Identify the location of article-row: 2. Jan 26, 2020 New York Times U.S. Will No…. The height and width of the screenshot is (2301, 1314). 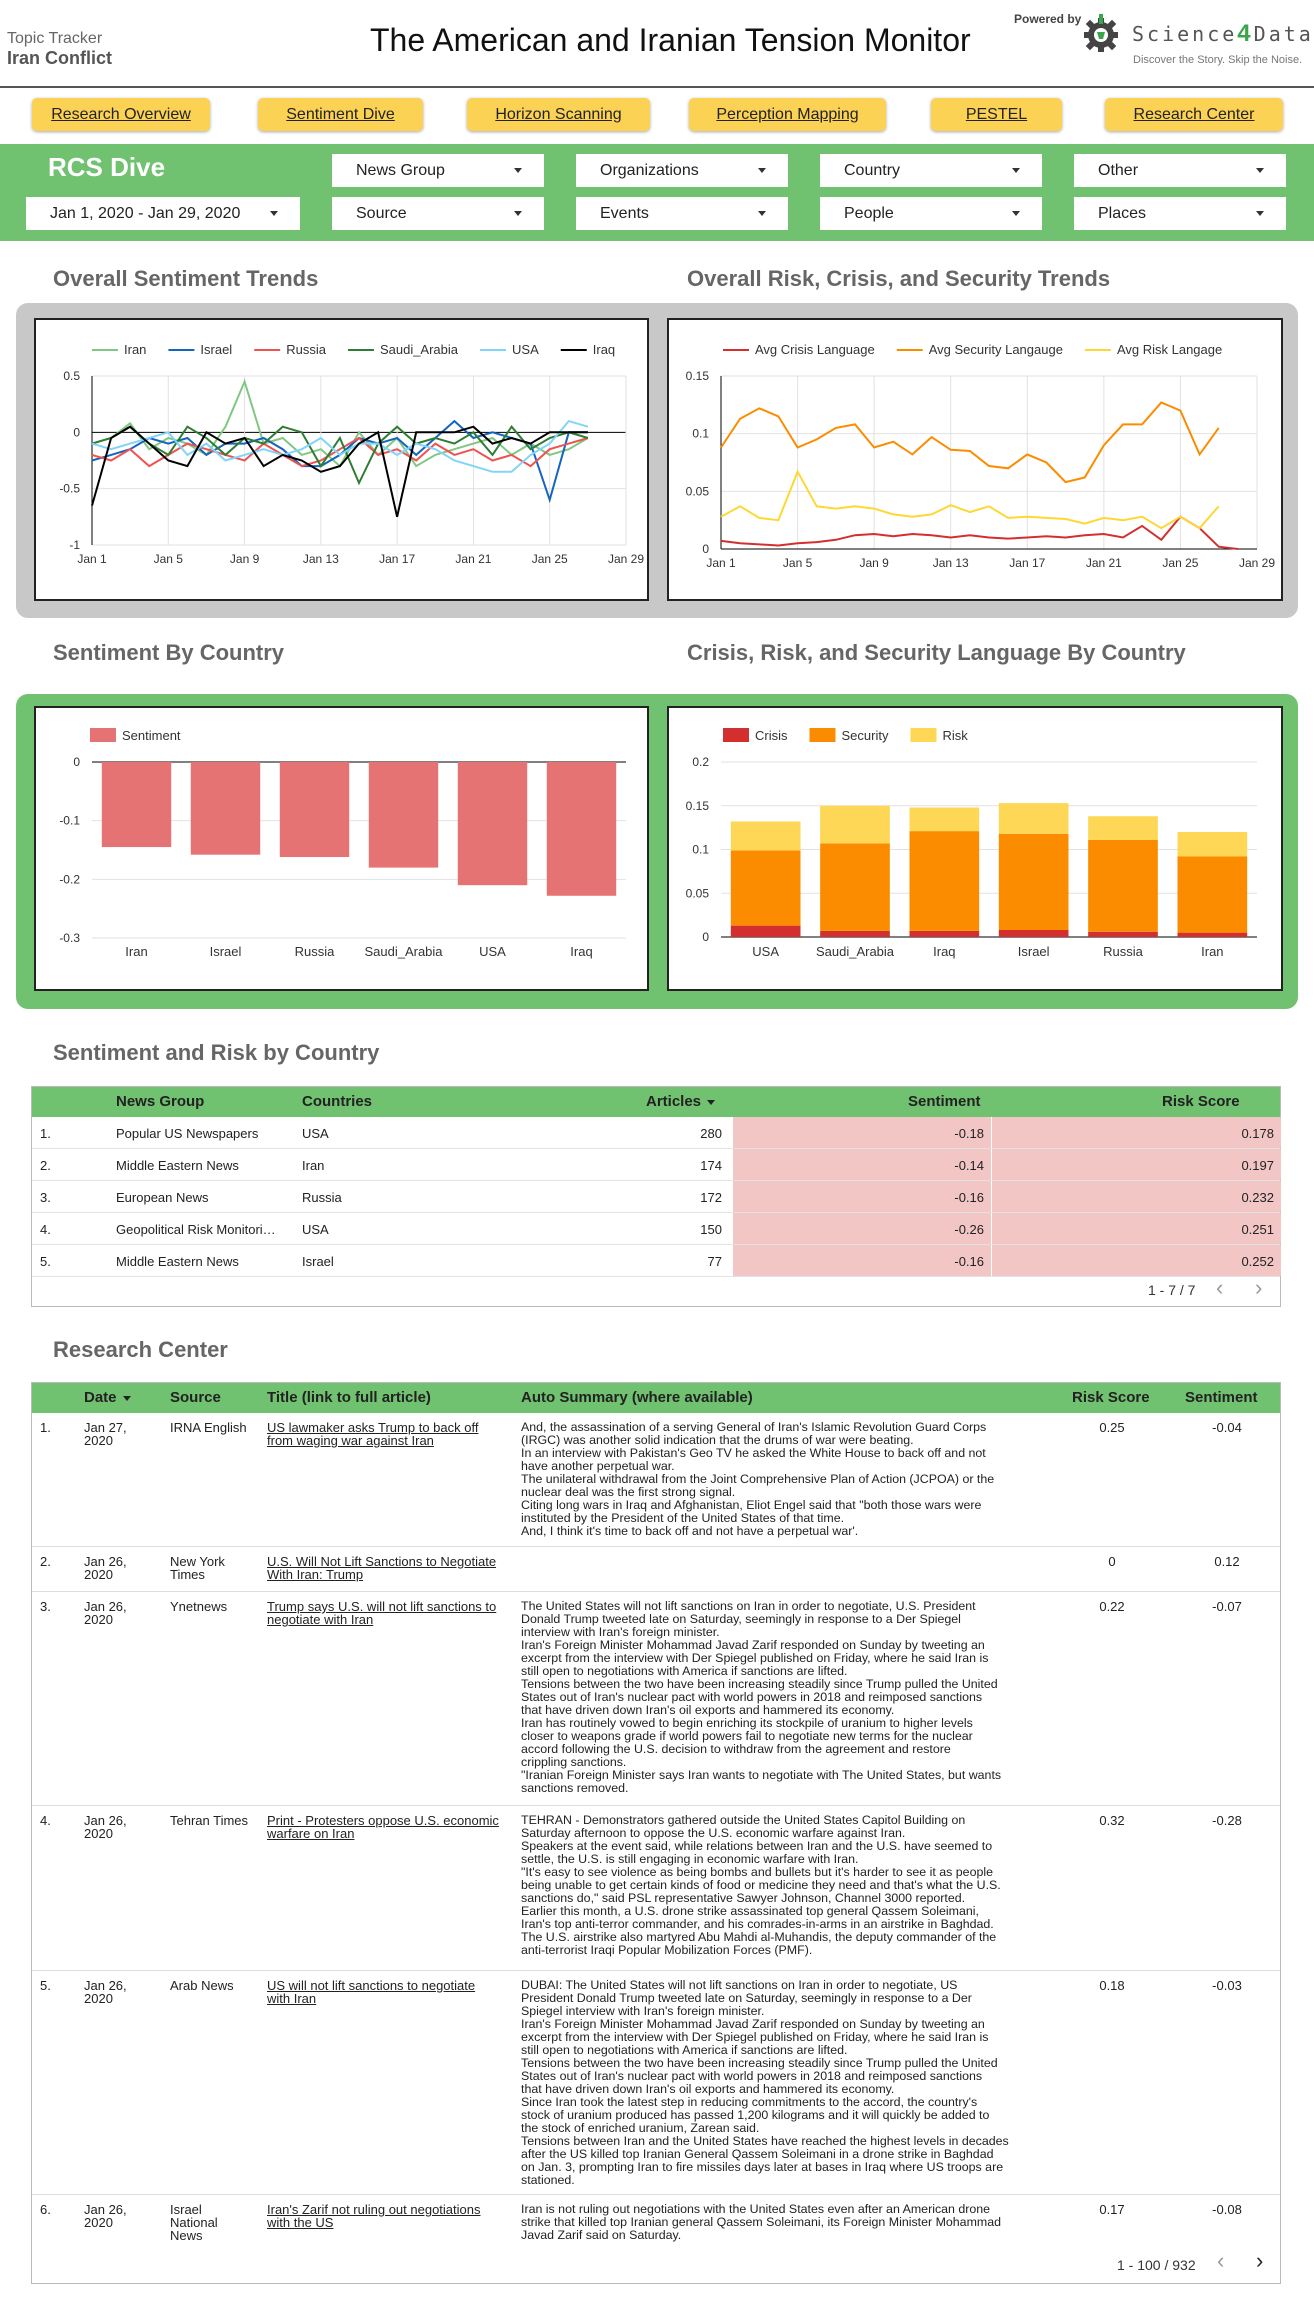
(656, 1569).